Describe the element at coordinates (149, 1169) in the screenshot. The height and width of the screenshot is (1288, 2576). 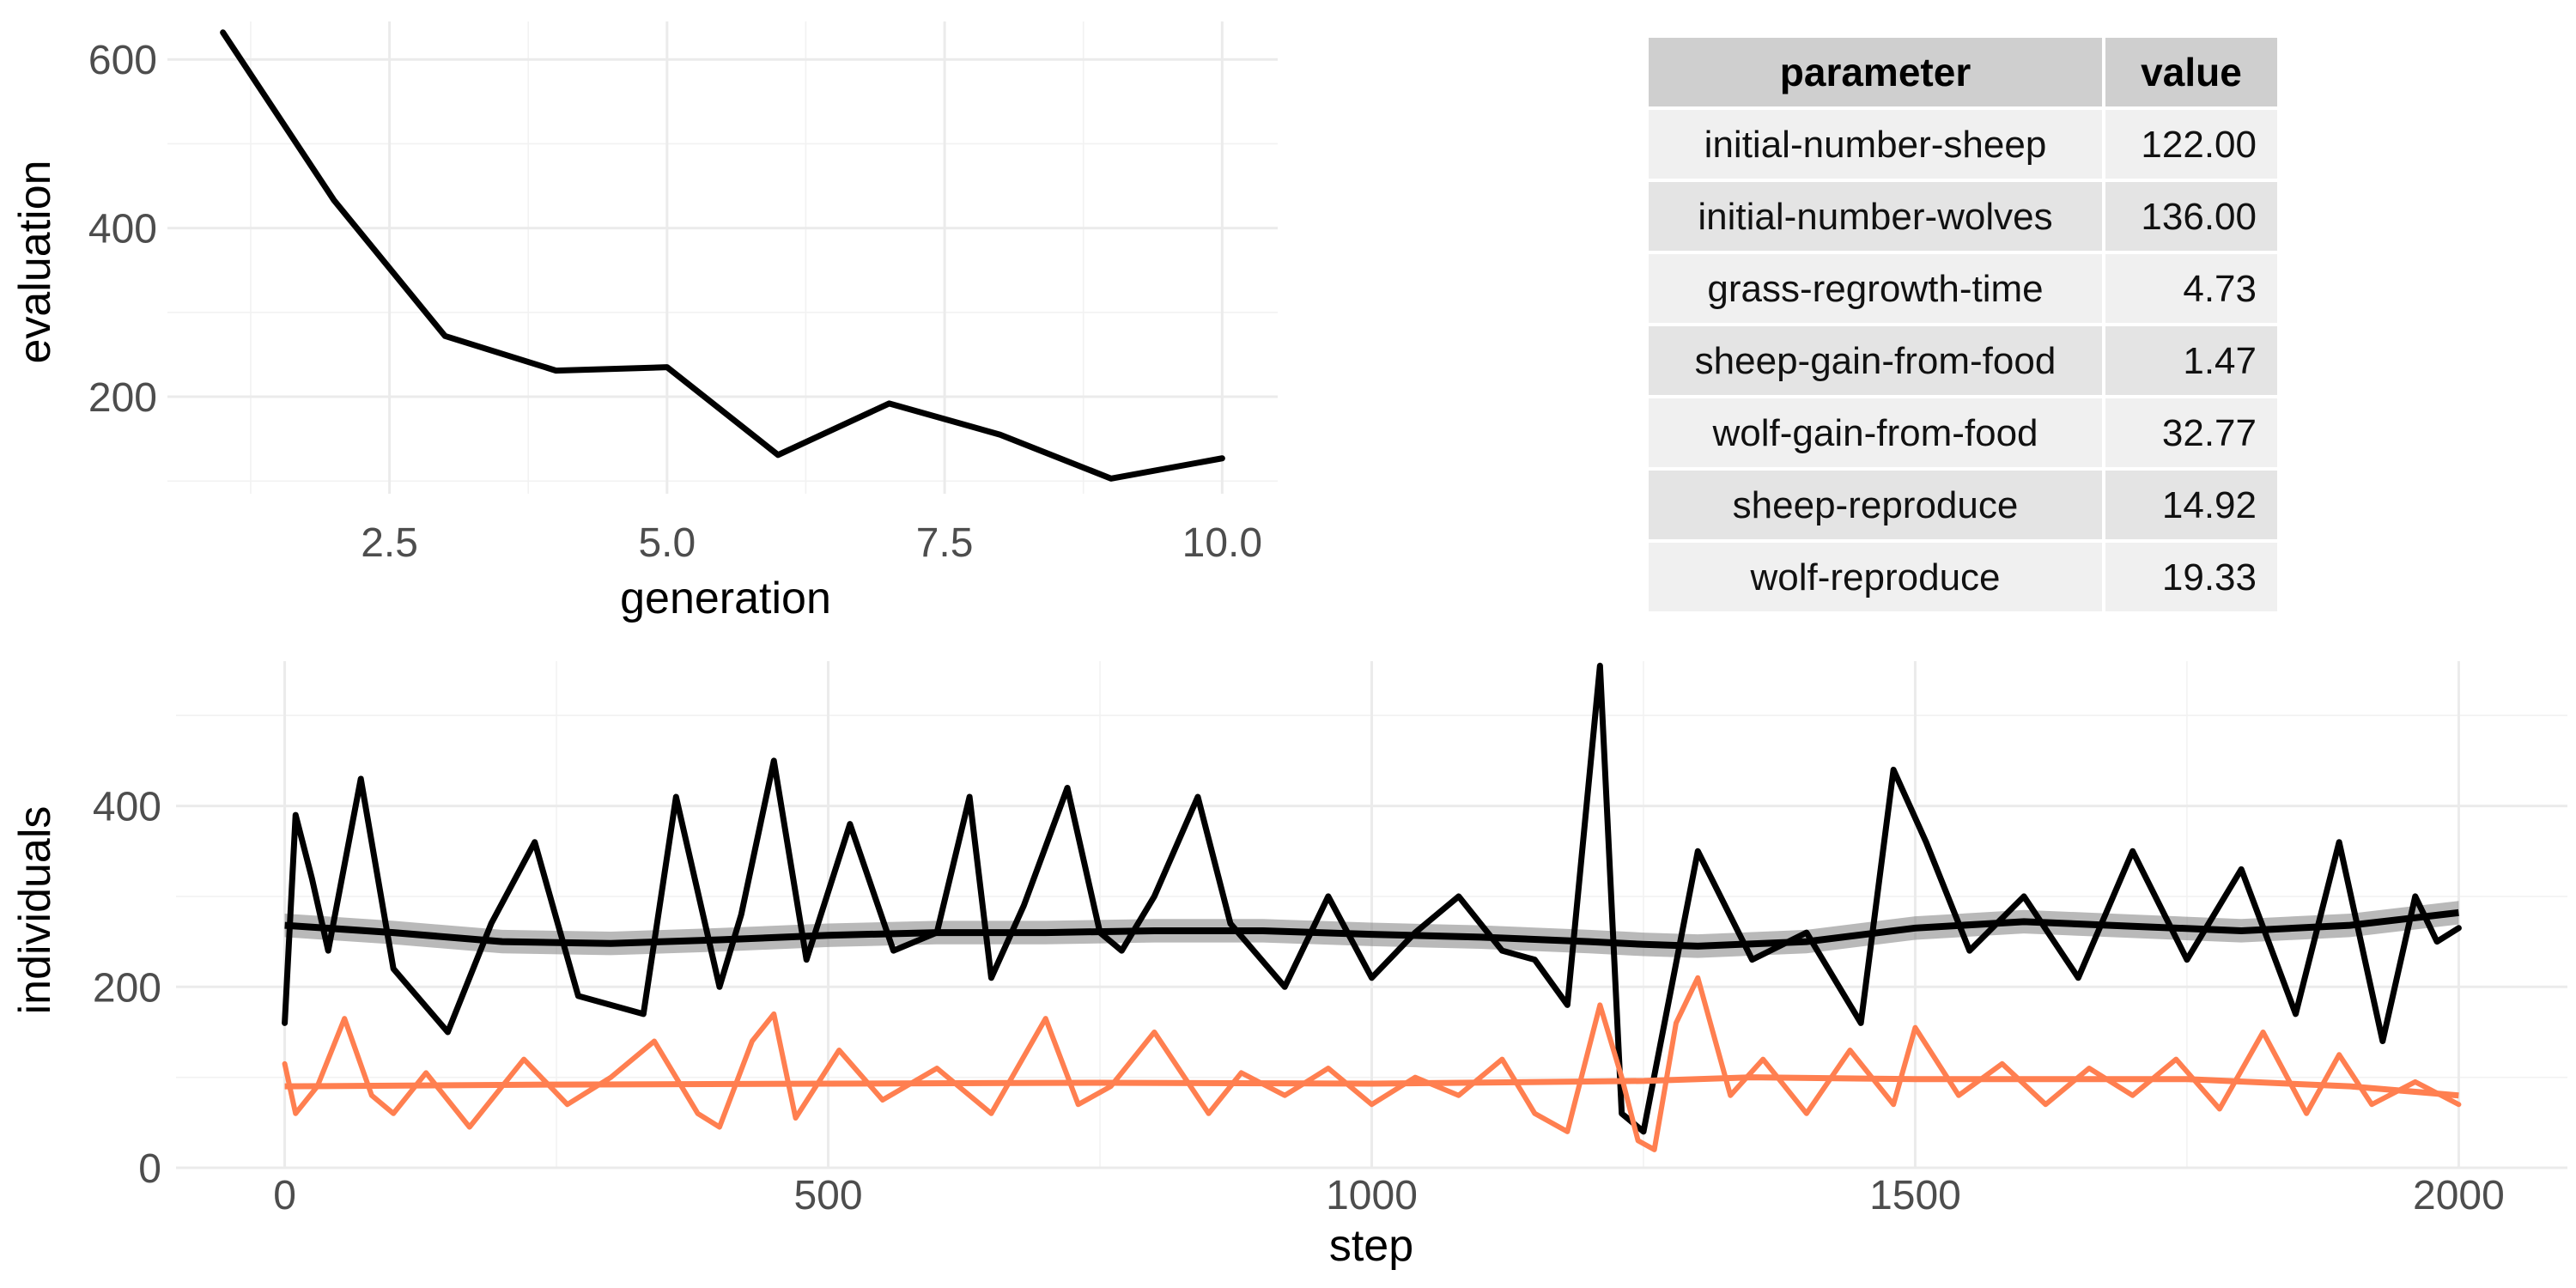
I see `individuals-y-tick-label: 0` at that location.